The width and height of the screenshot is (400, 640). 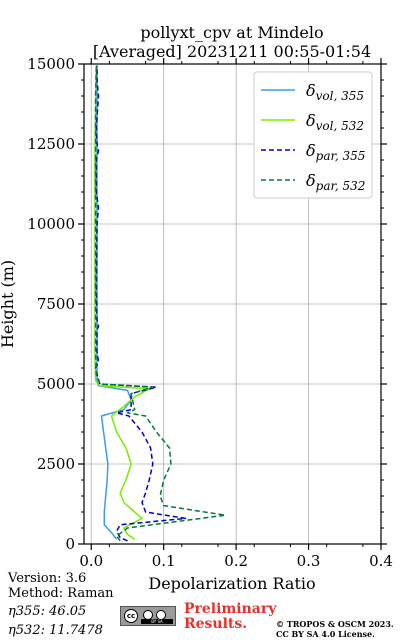 I want to click on y-tick-label: 15000, so click(x=51, y=64).